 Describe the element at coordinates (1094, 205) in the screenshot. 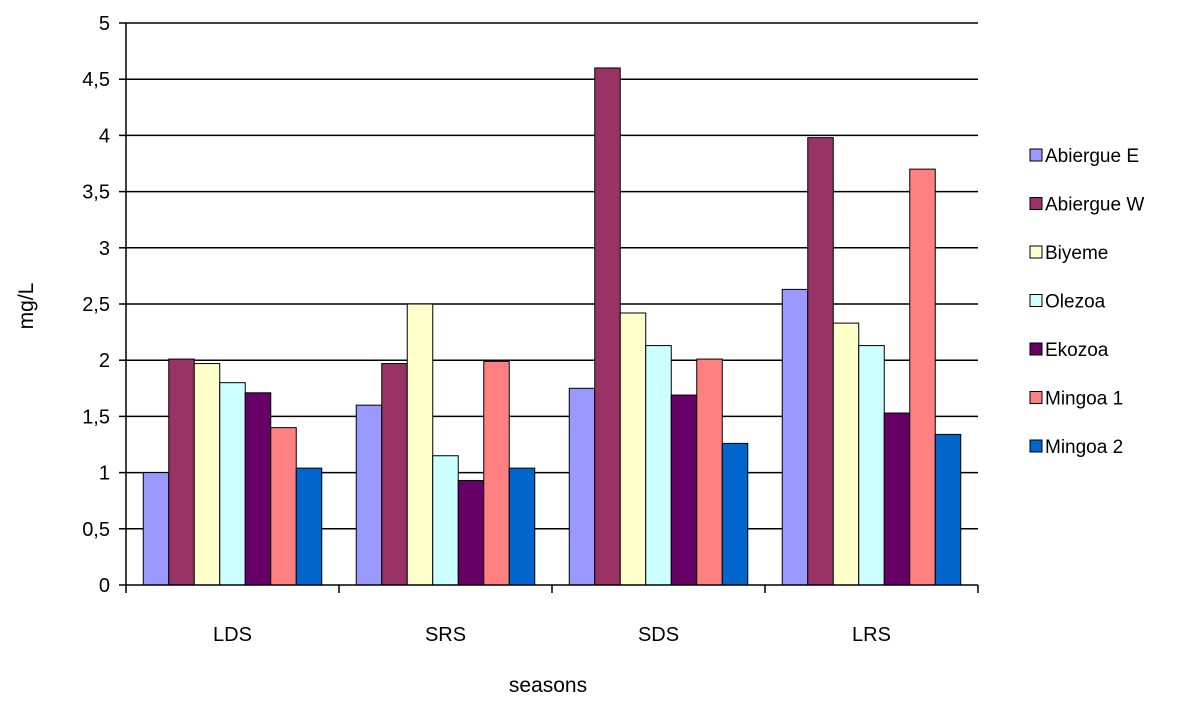

I see `legend-label: Abiergue W` at that location.